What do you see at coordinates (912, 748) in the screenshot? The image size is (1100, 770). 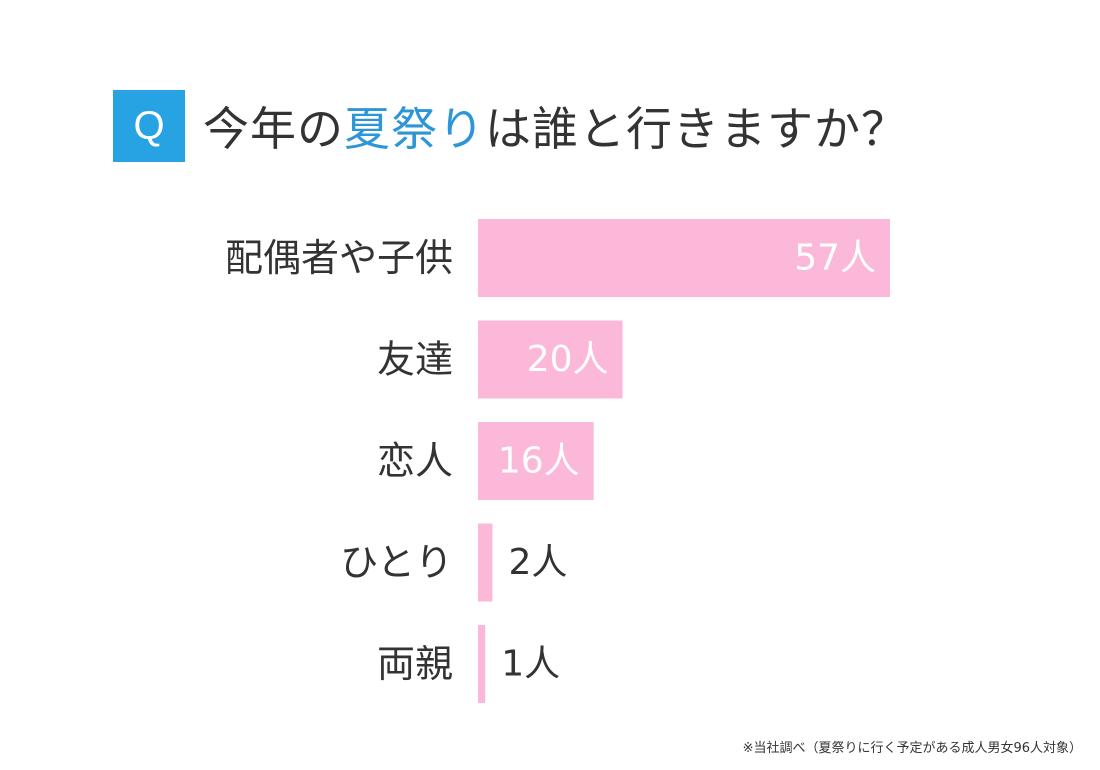 I see `footnote: ※当社調べ（夏祭りに行く予定がある成人男女96人対象）` at bounding box center [912, 748].